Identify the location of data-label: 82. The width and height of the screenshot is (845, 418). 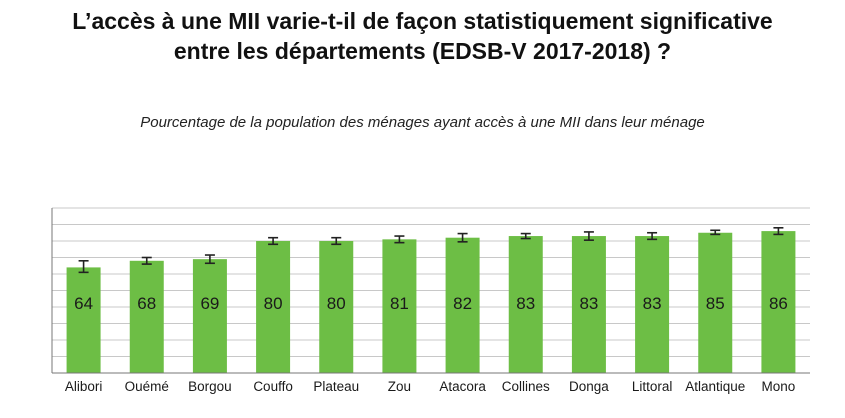
(462, 303).